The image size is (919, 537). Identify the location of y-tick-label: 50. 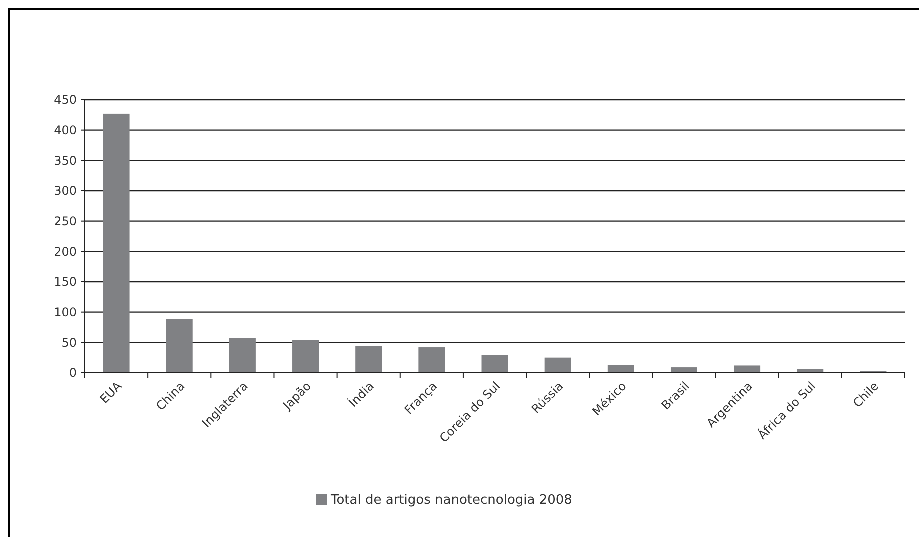
(69, 343).